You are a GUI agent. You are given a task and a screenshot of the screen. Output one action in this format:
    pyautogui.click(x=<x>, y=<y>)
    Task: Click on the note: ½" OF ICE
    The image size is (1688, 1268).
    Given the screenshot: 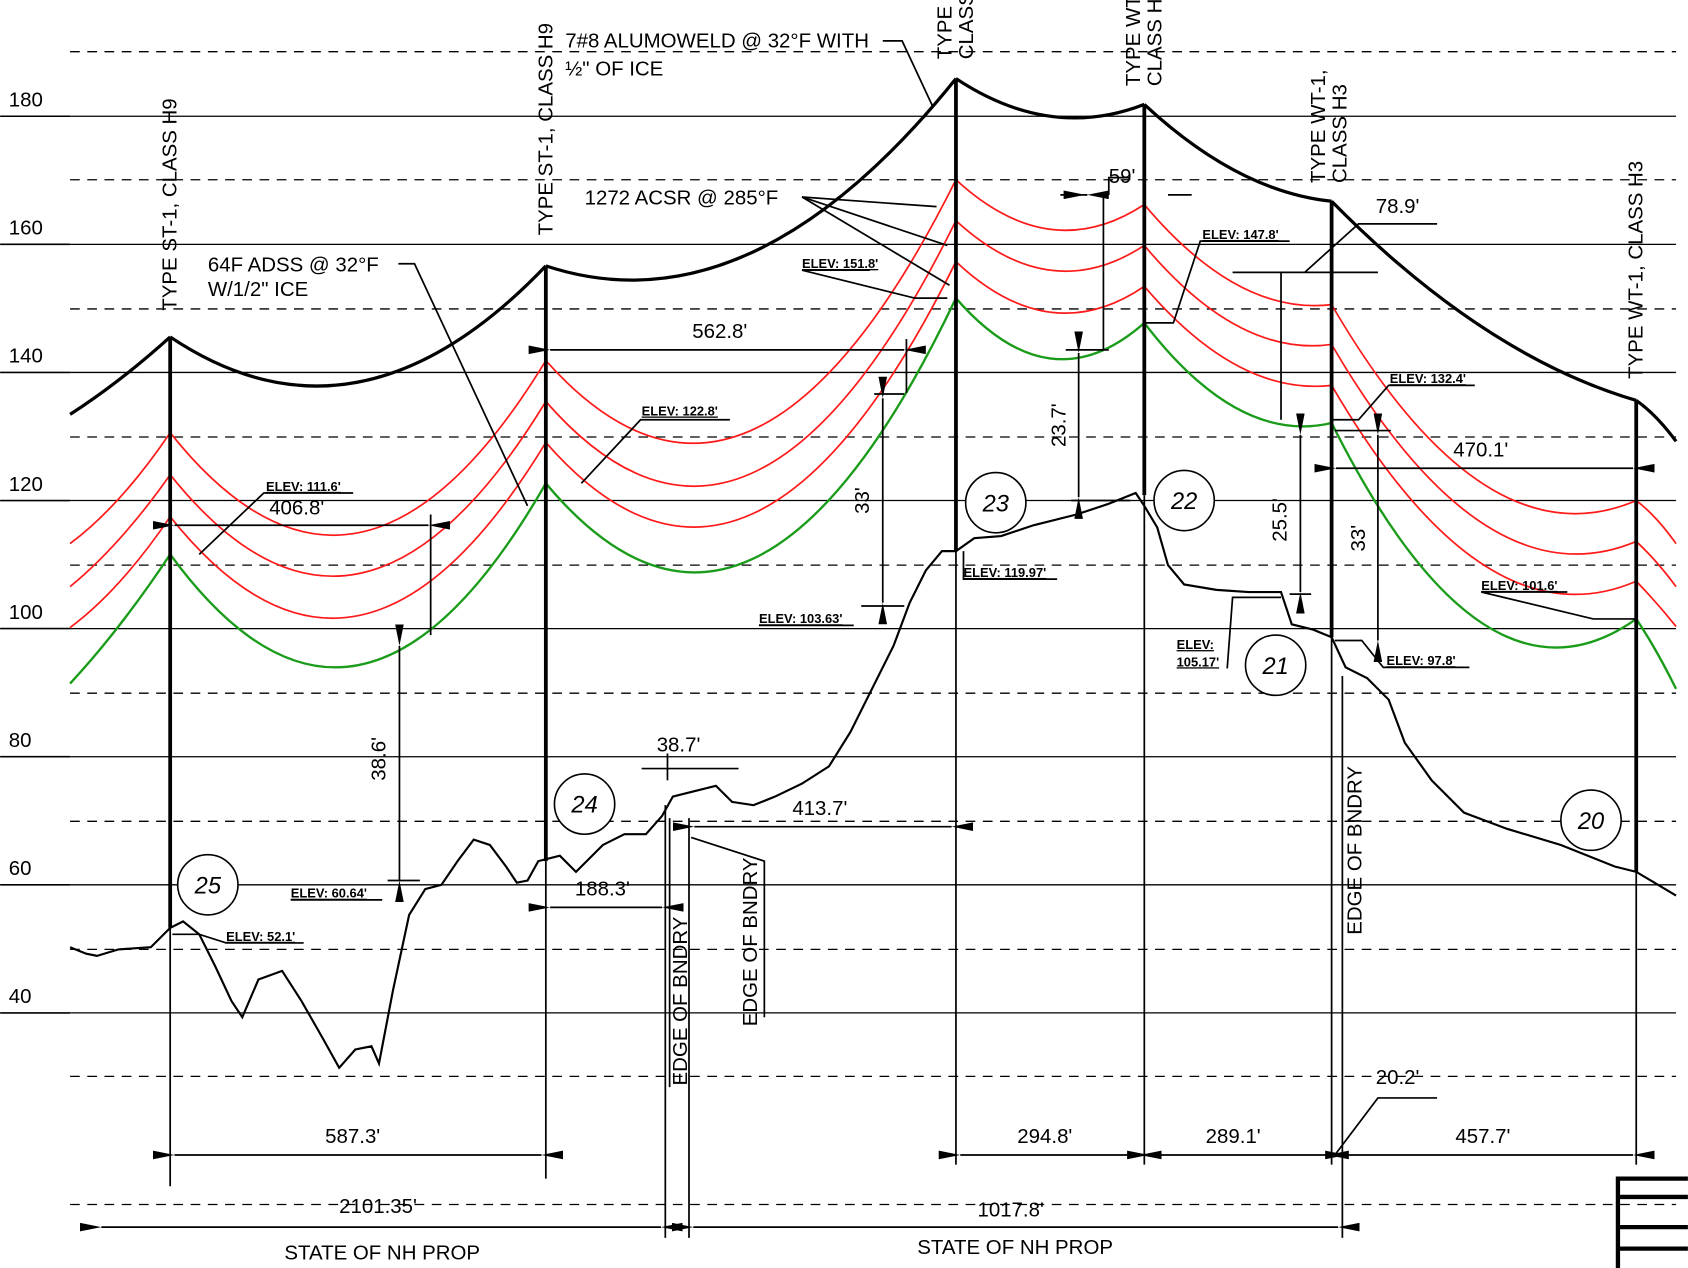 What is the action you would take?
    pyautogui.click(x=614, y=68)
    